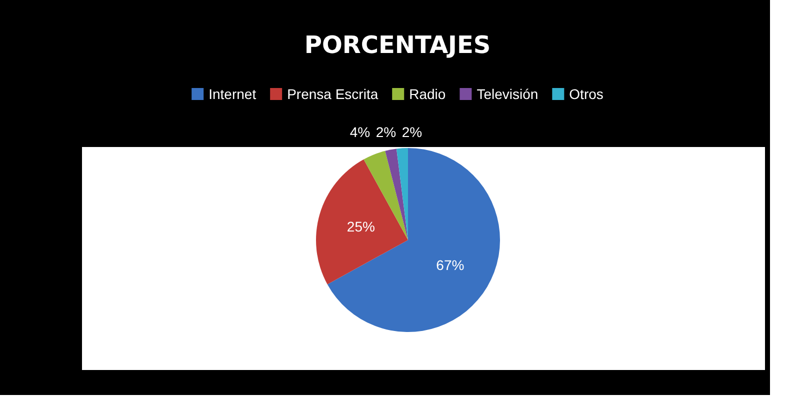  I want to click on chart-title: PORCENTAJES, so click(397, 45).